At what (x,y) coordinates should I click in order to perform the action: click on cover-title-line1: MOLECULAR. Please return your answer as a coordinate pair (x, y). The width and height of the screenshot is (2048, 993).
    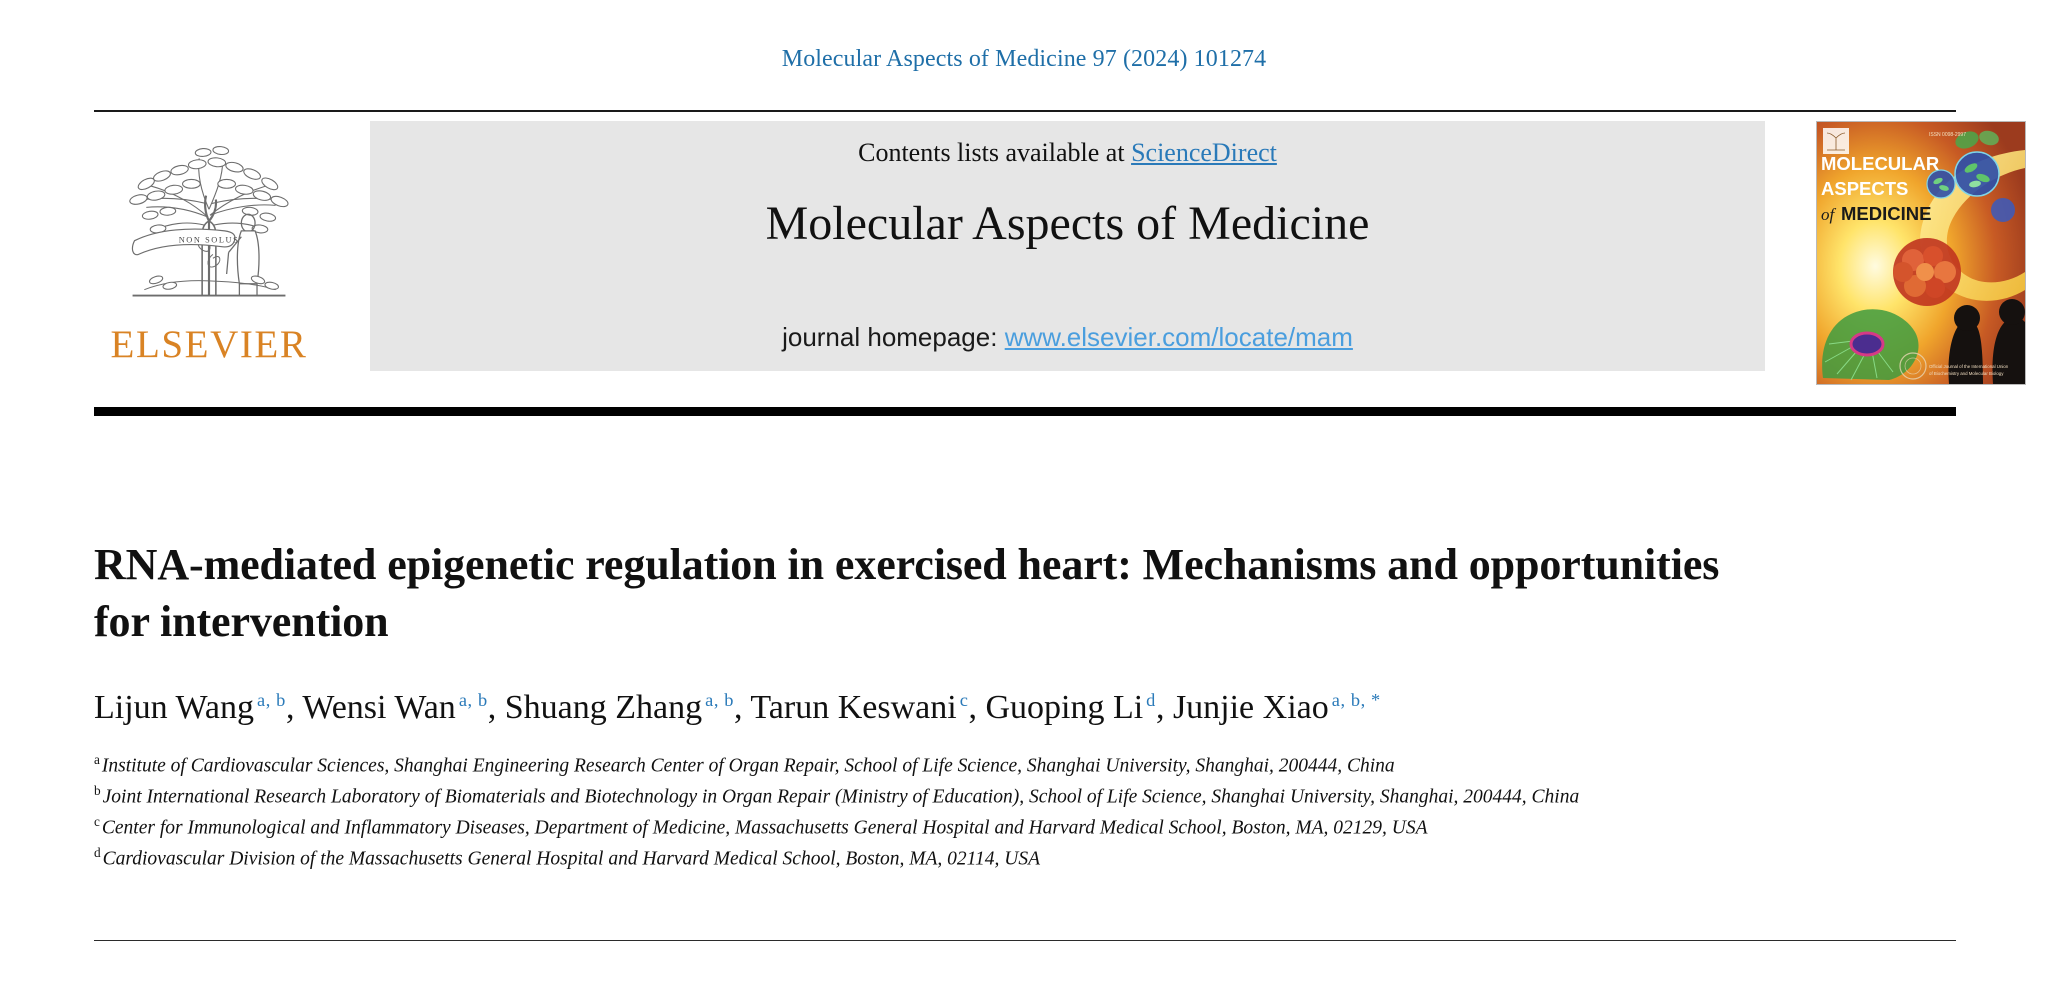
    Looking at the image, I should click on (1880, 163).